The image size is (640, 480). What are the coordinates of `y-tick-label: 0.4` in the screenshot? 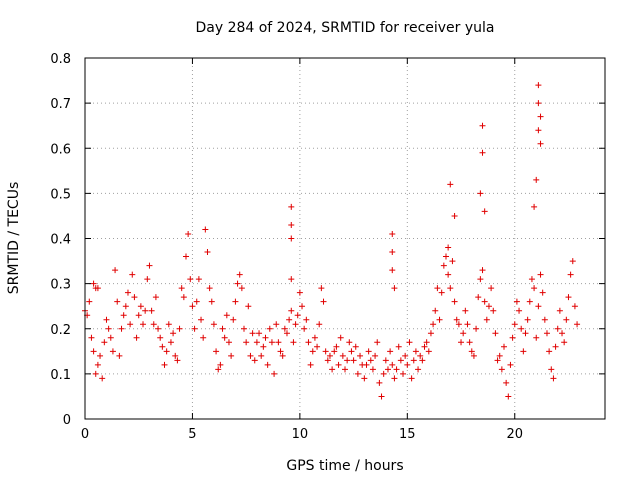 It's located at (60, 240).